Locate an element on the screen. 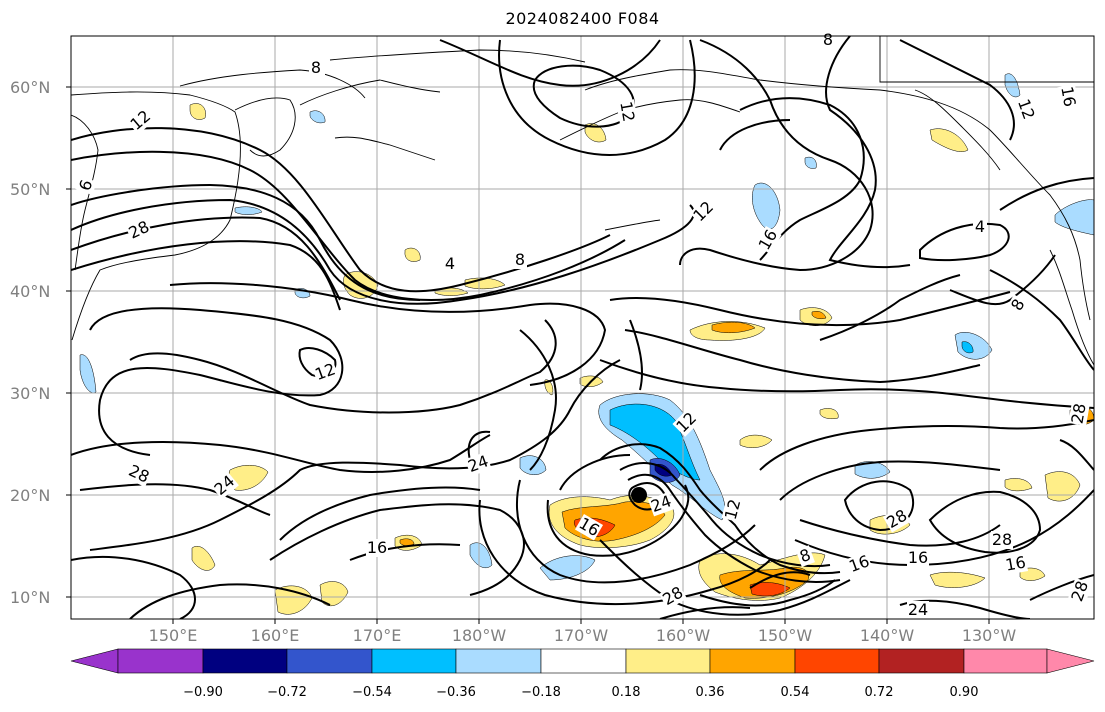 The width and height of the screenshot is (1105, 712). colorbar-tick-label: 0.36 is located at coordinates (710, 692).